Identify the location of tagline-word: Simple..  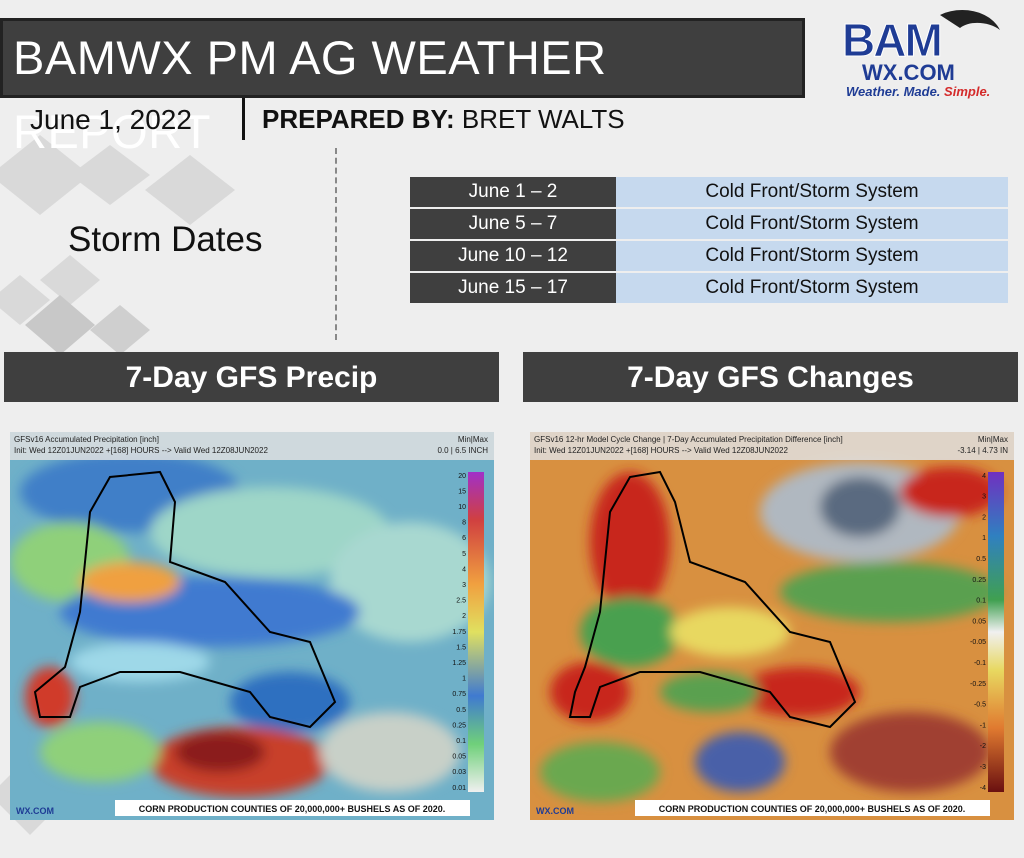
(967, 91).